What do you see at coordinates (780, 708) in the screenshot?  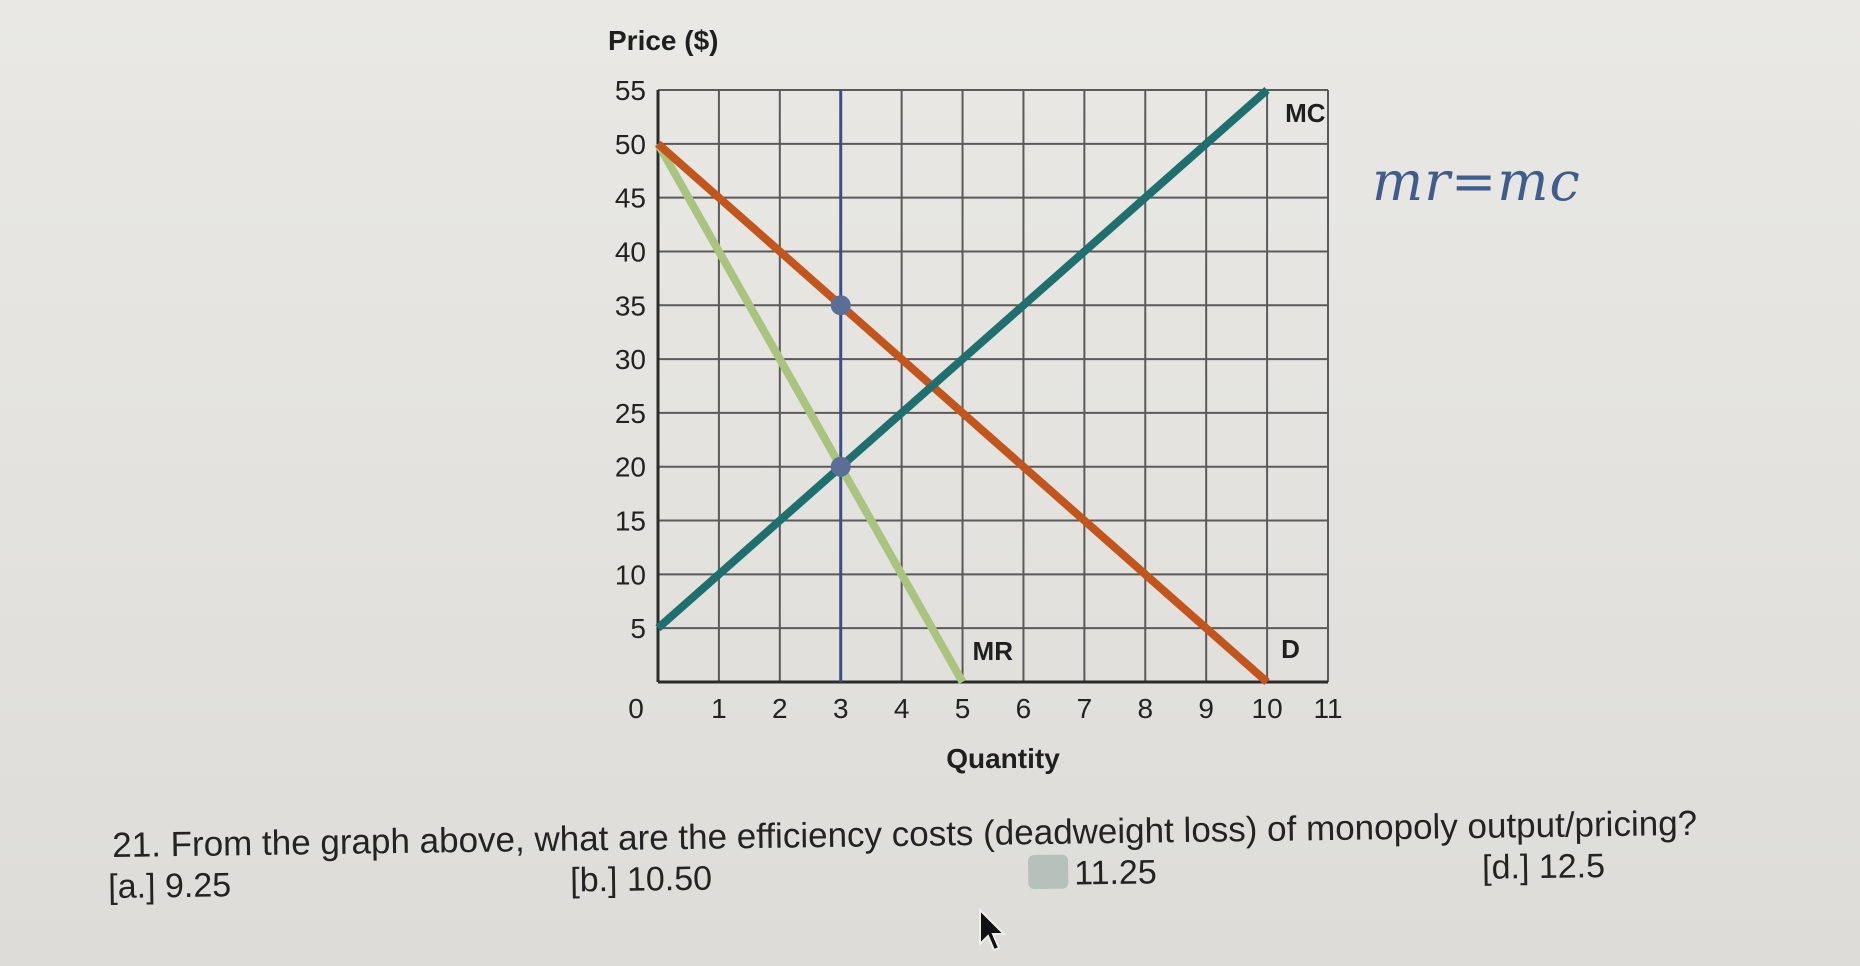 I see `x-tick-label: 2` at bounding box center [780, 708].